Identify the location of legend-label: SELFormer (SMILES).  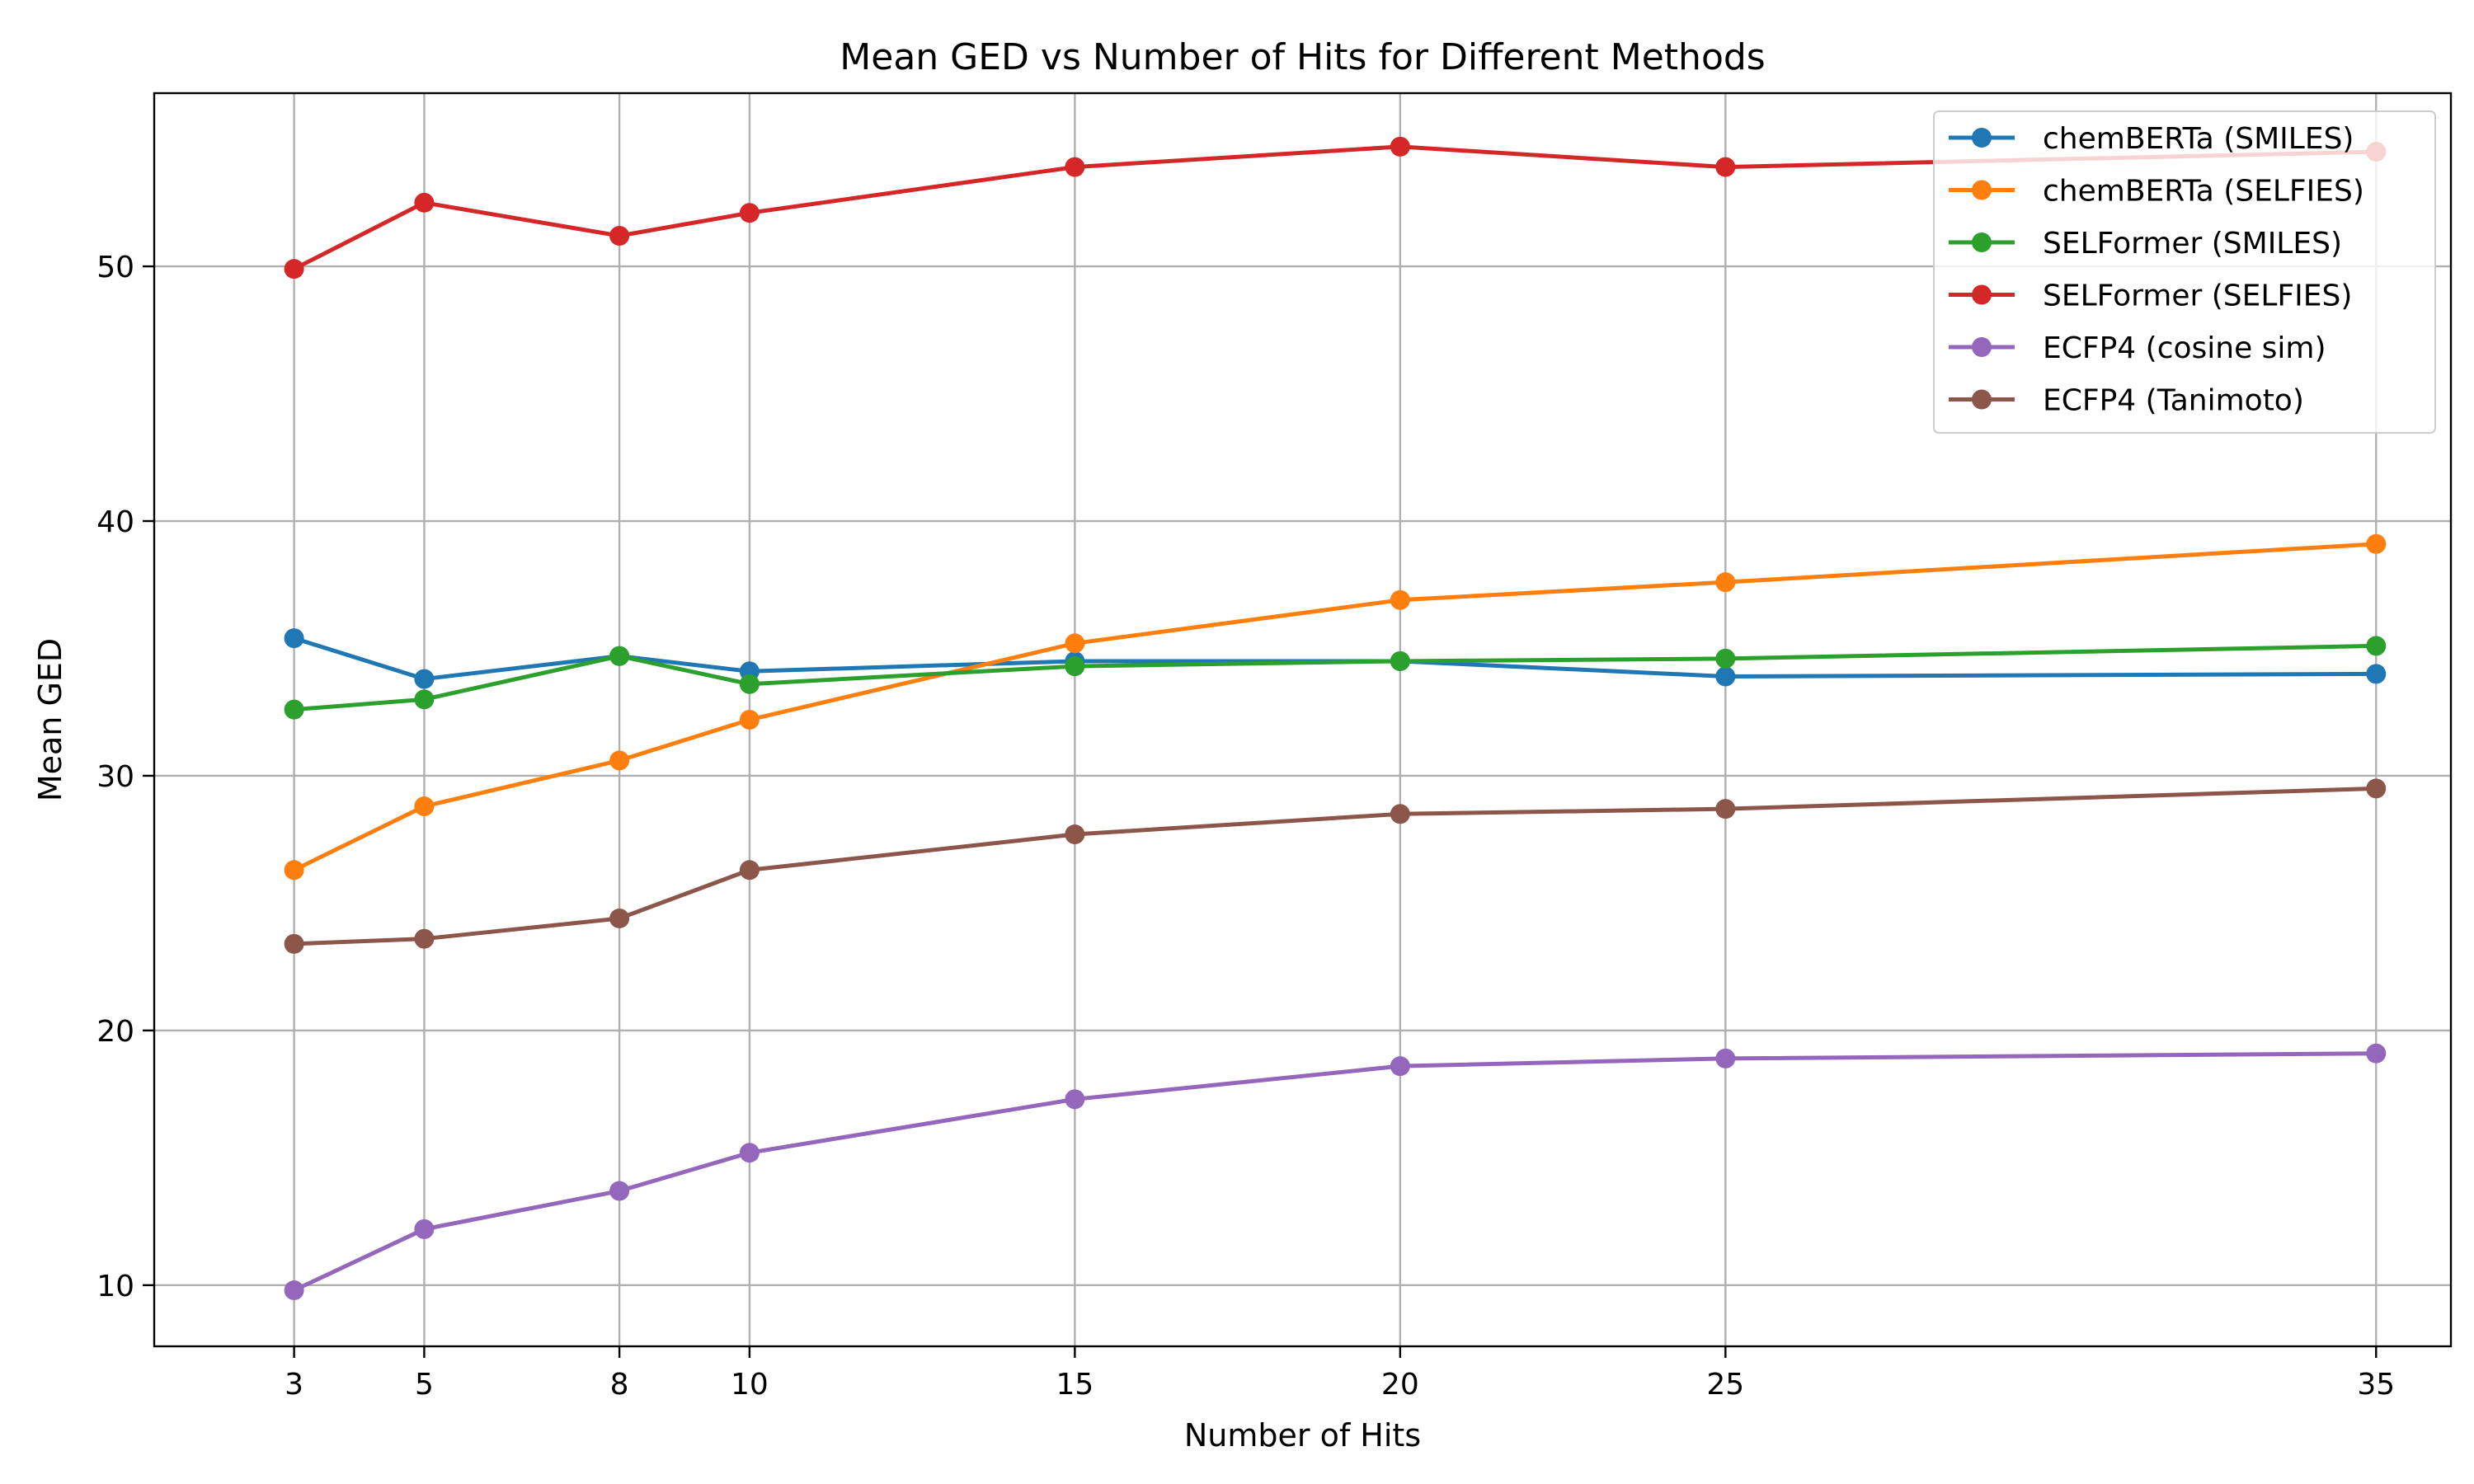
(2192, 244).